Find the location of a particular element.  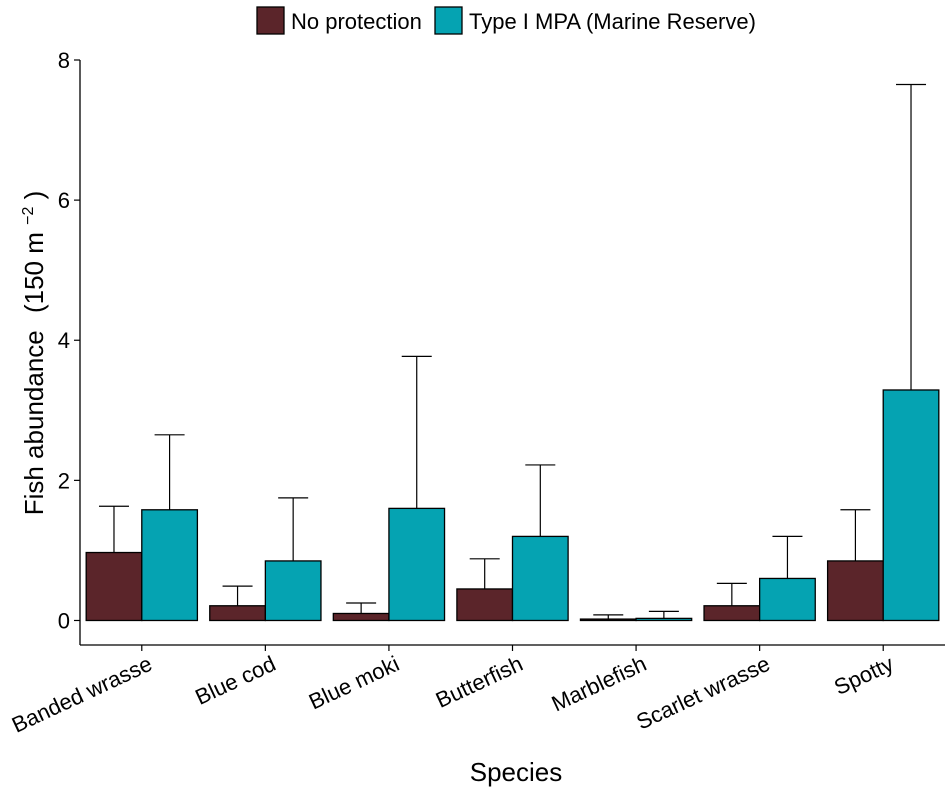

bar-type-i-mpa-marine-reserve-banded-wrasse is located at coordinates (170, 565).